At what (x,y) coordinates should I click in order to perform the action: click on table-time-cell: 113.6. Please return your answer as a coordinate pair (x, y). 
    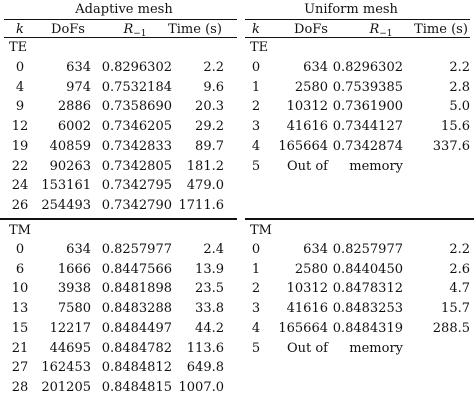
    Looking at the image, I should click on (205, 348).